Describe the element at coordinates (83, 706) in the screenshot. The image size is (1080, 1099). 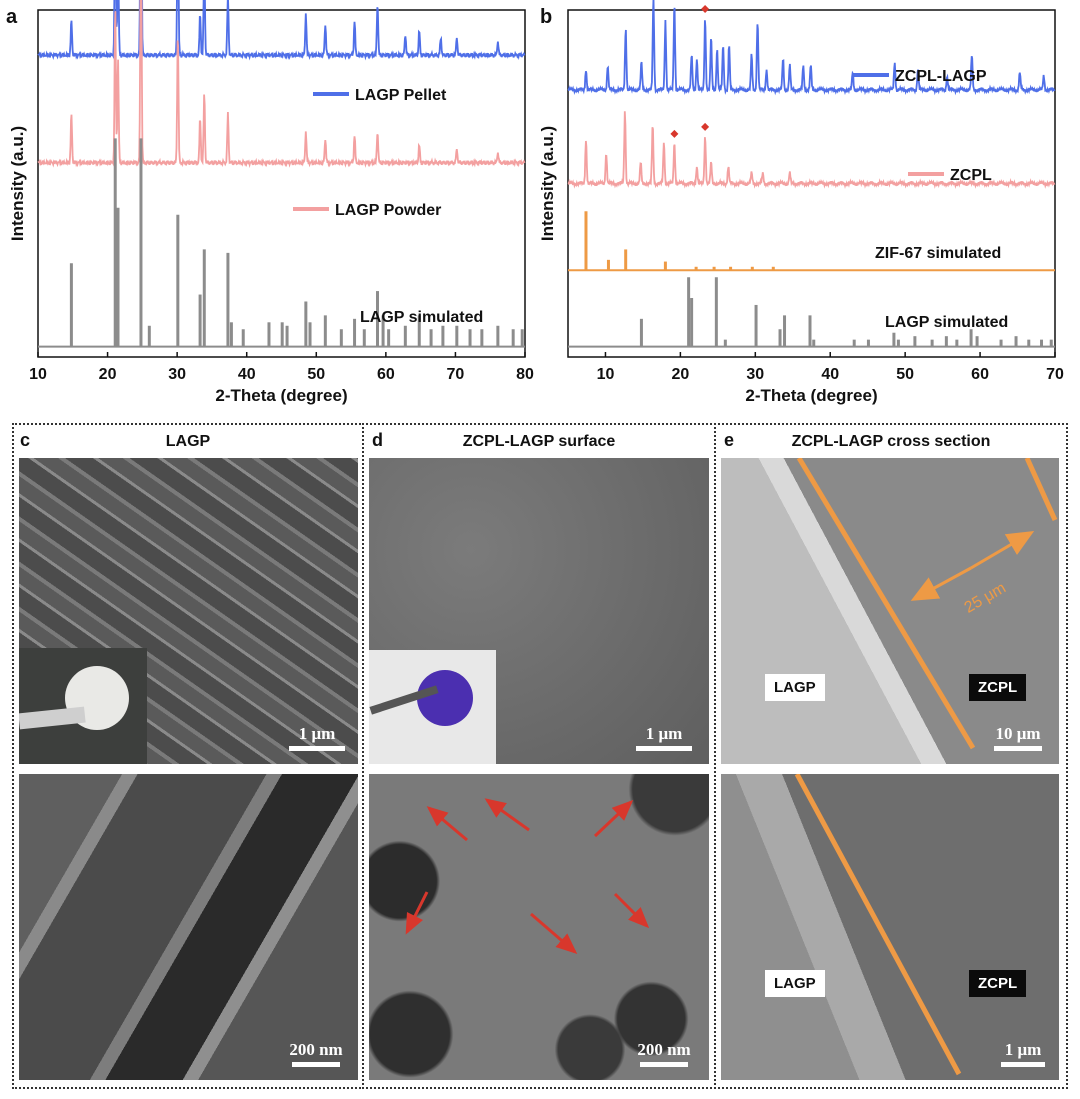
I see `sample-photo-white-pellet` at that location.